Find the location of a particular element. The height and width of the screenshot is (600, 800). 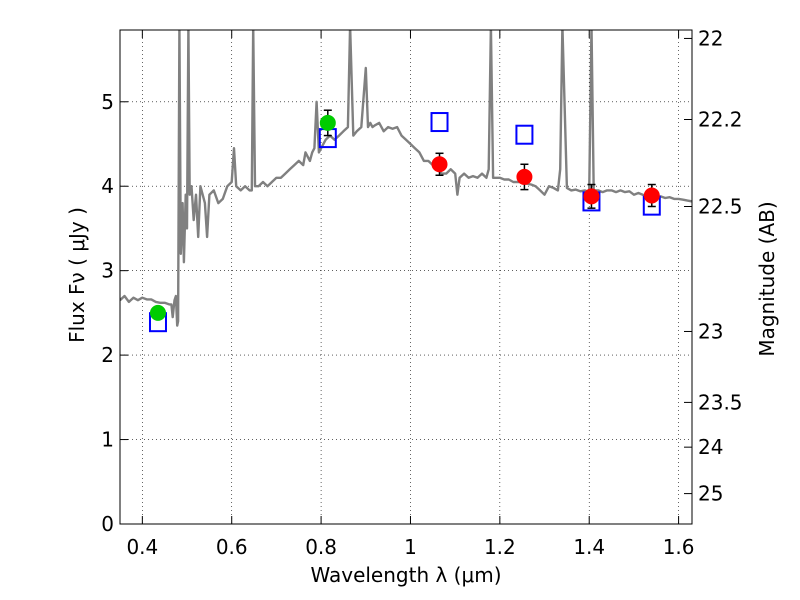

y-tick-label: 2 is located at coordinates (107, 355).